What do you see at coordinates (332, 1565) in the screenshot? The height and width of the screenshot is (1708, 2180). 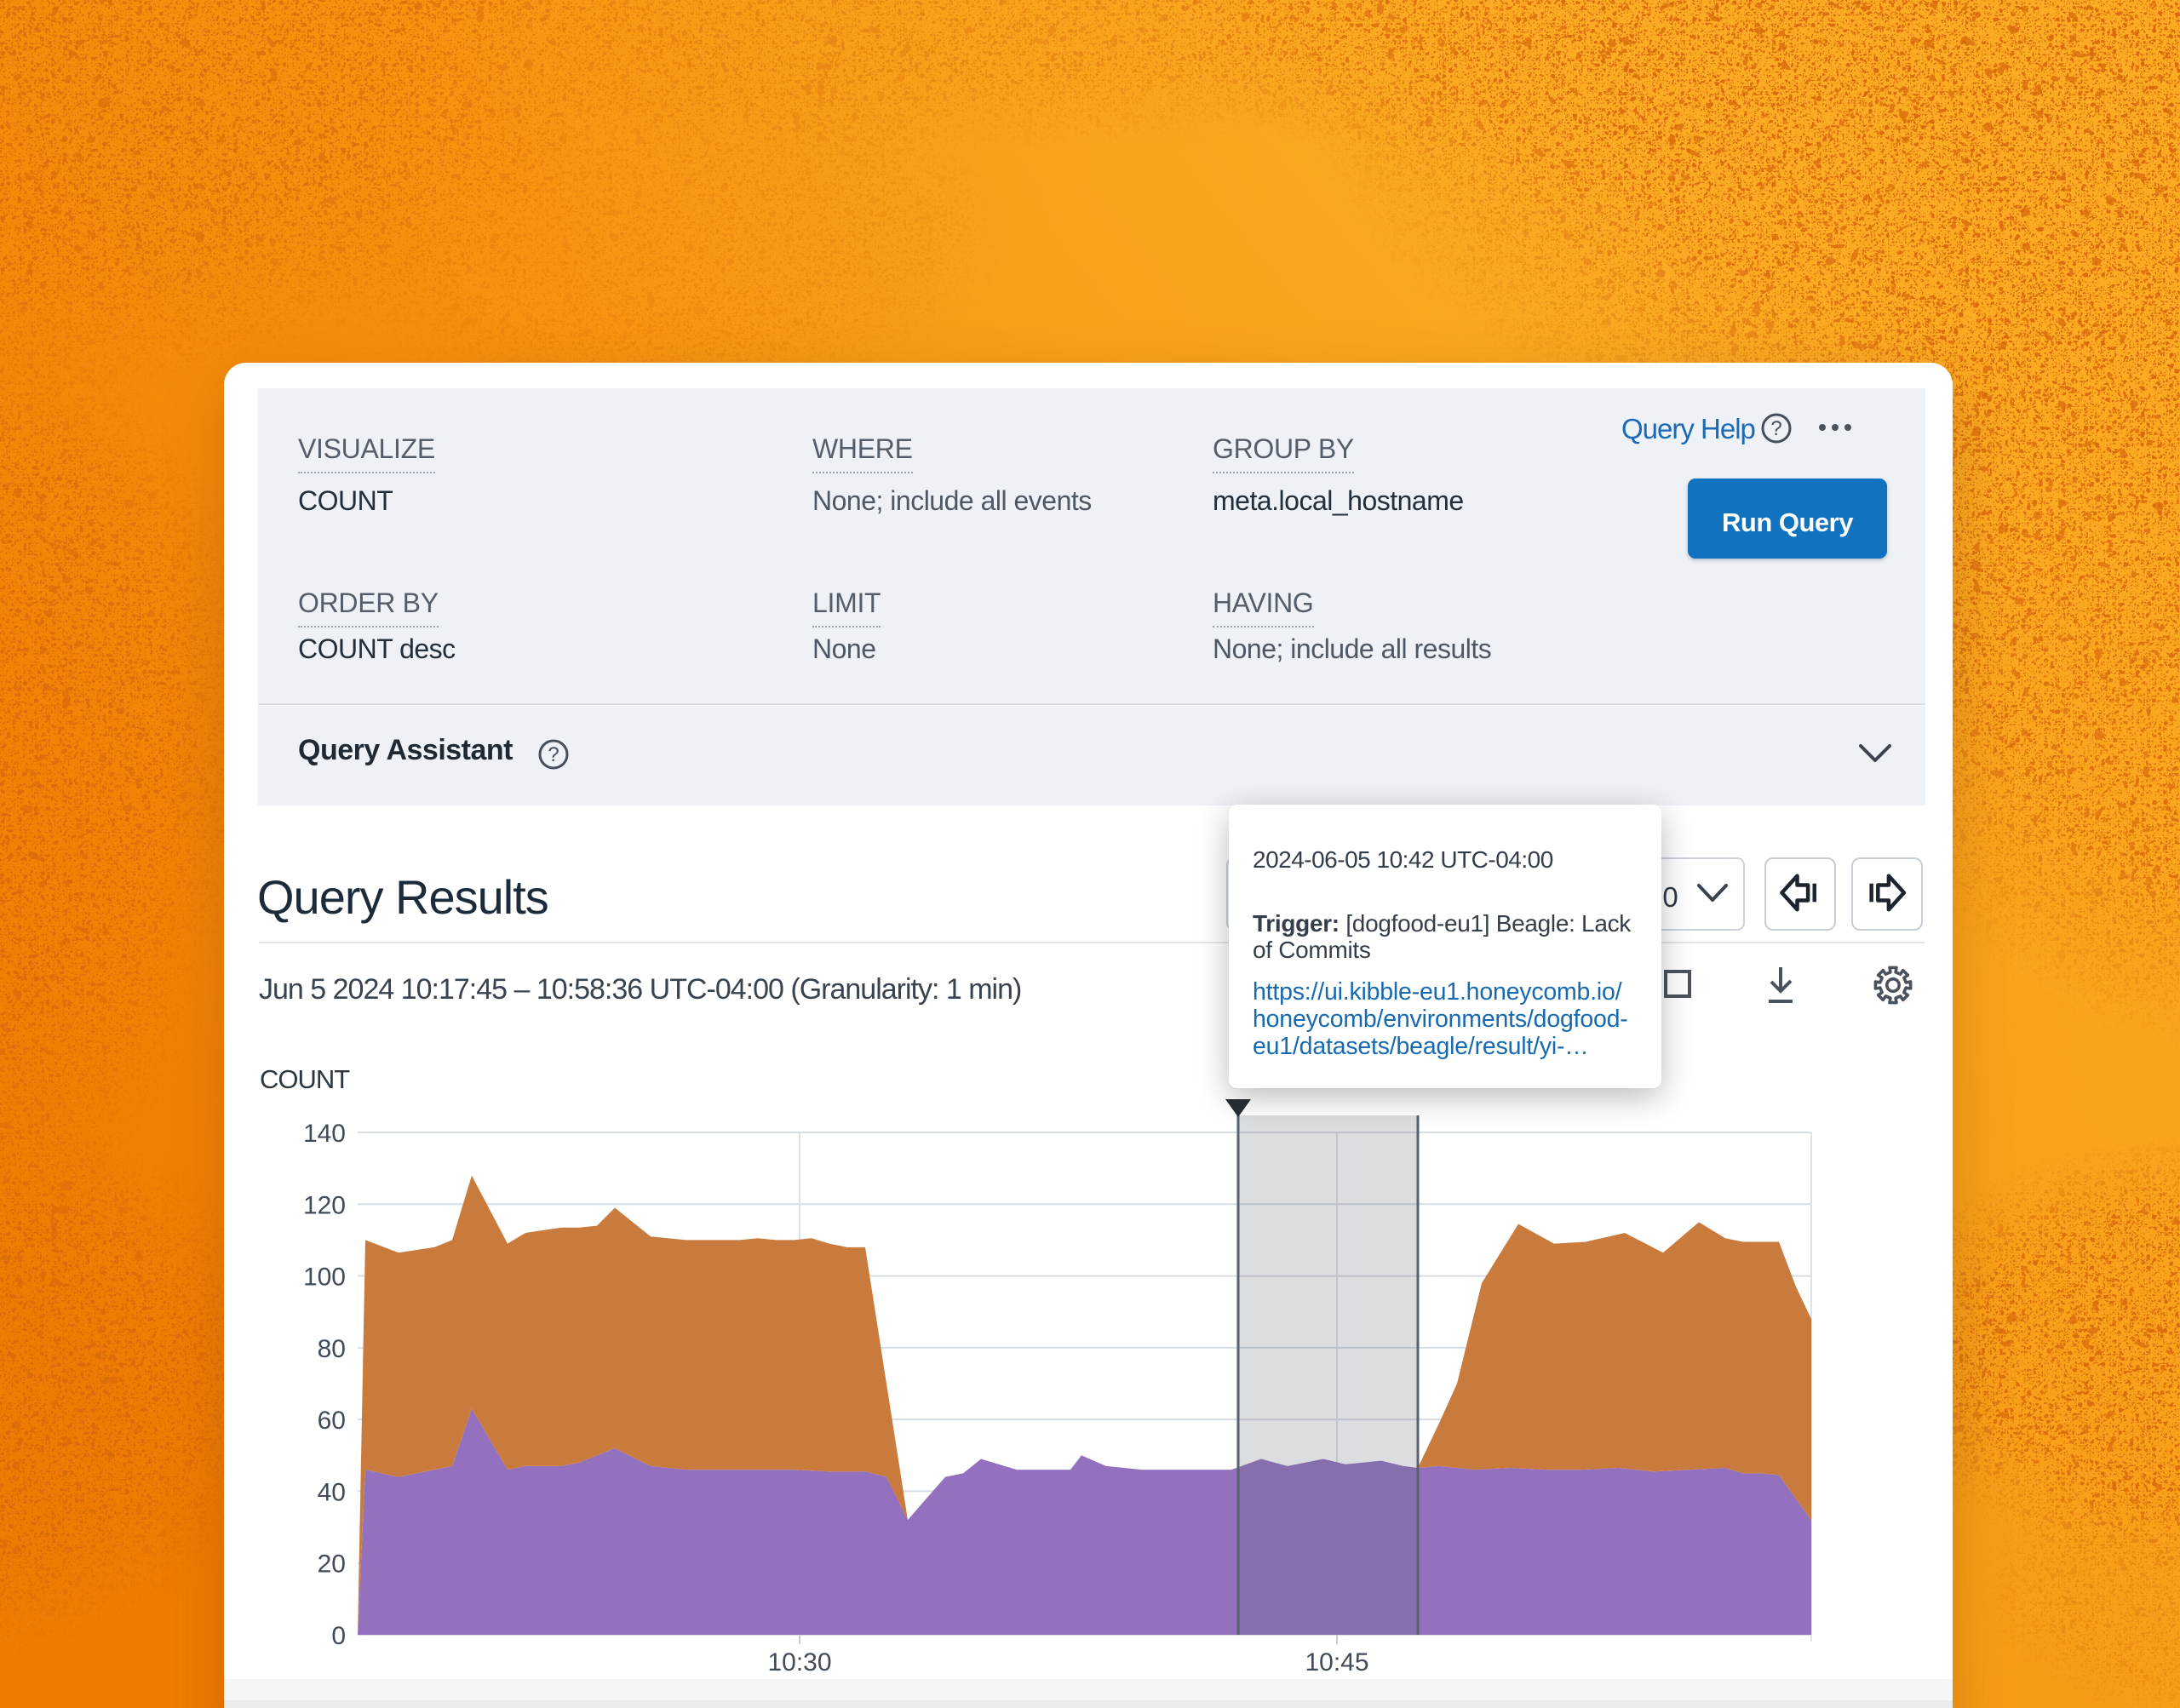 I see `svg-text: 20` at bounding box center [332, 1565].